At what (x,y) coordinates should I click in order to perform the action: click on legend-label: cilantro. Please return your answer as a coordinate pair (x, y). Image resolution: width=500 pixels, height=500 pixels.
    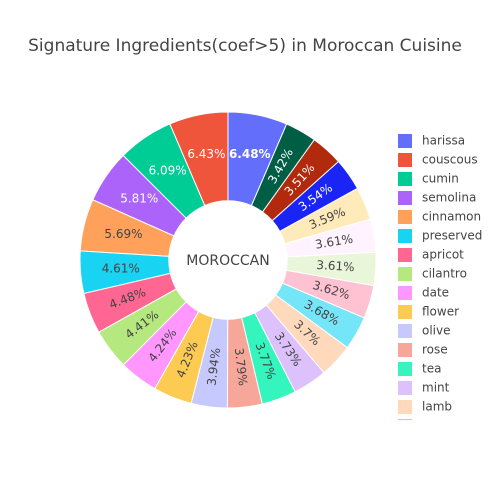
    Looking at the image, I should click on (444, 274).